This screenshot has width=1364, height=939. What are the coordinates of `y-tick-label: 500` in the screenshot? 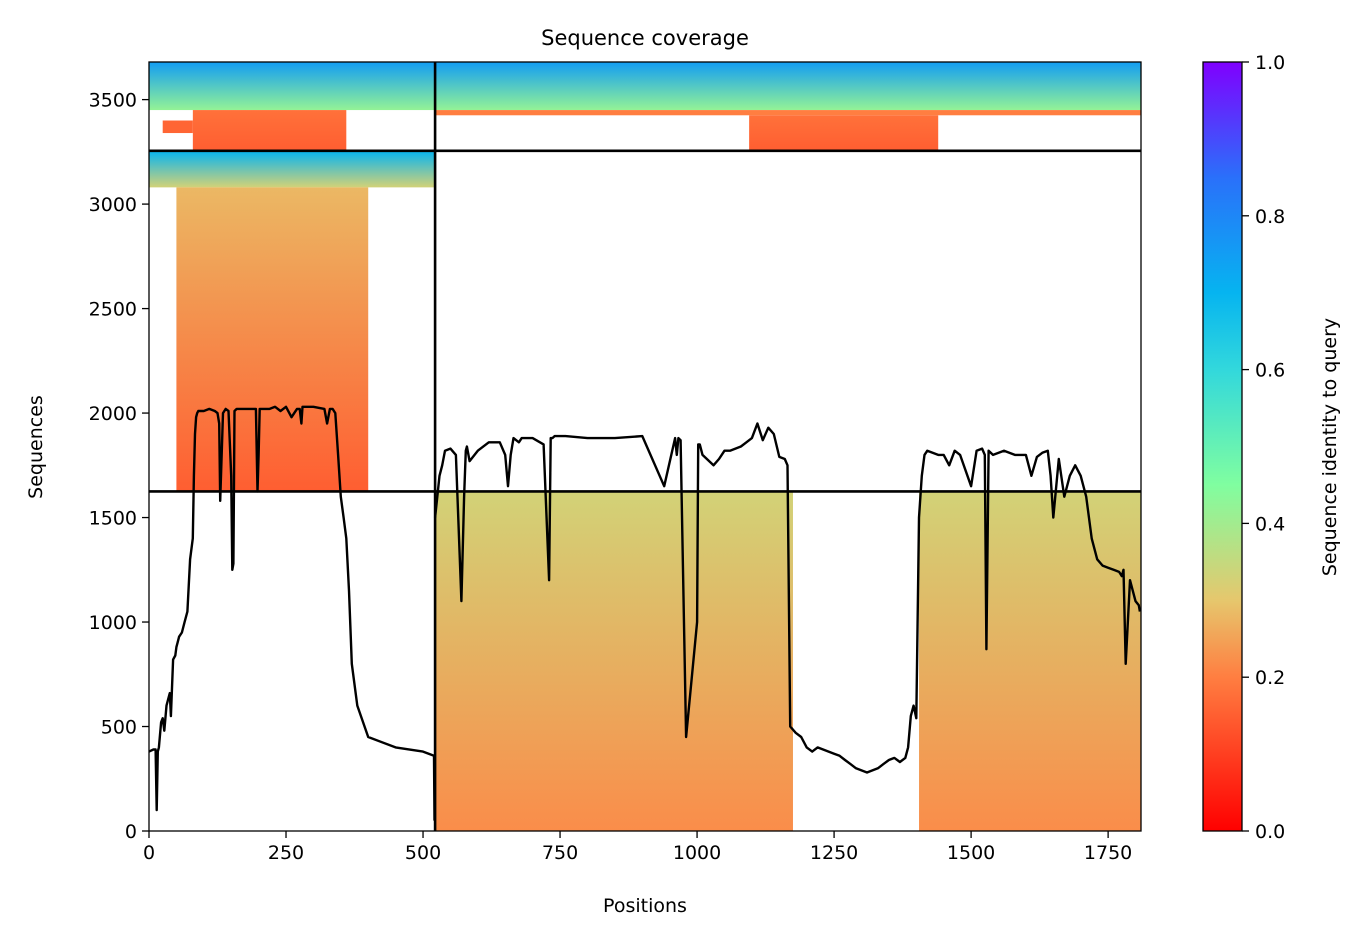 It's located at (119, 728).